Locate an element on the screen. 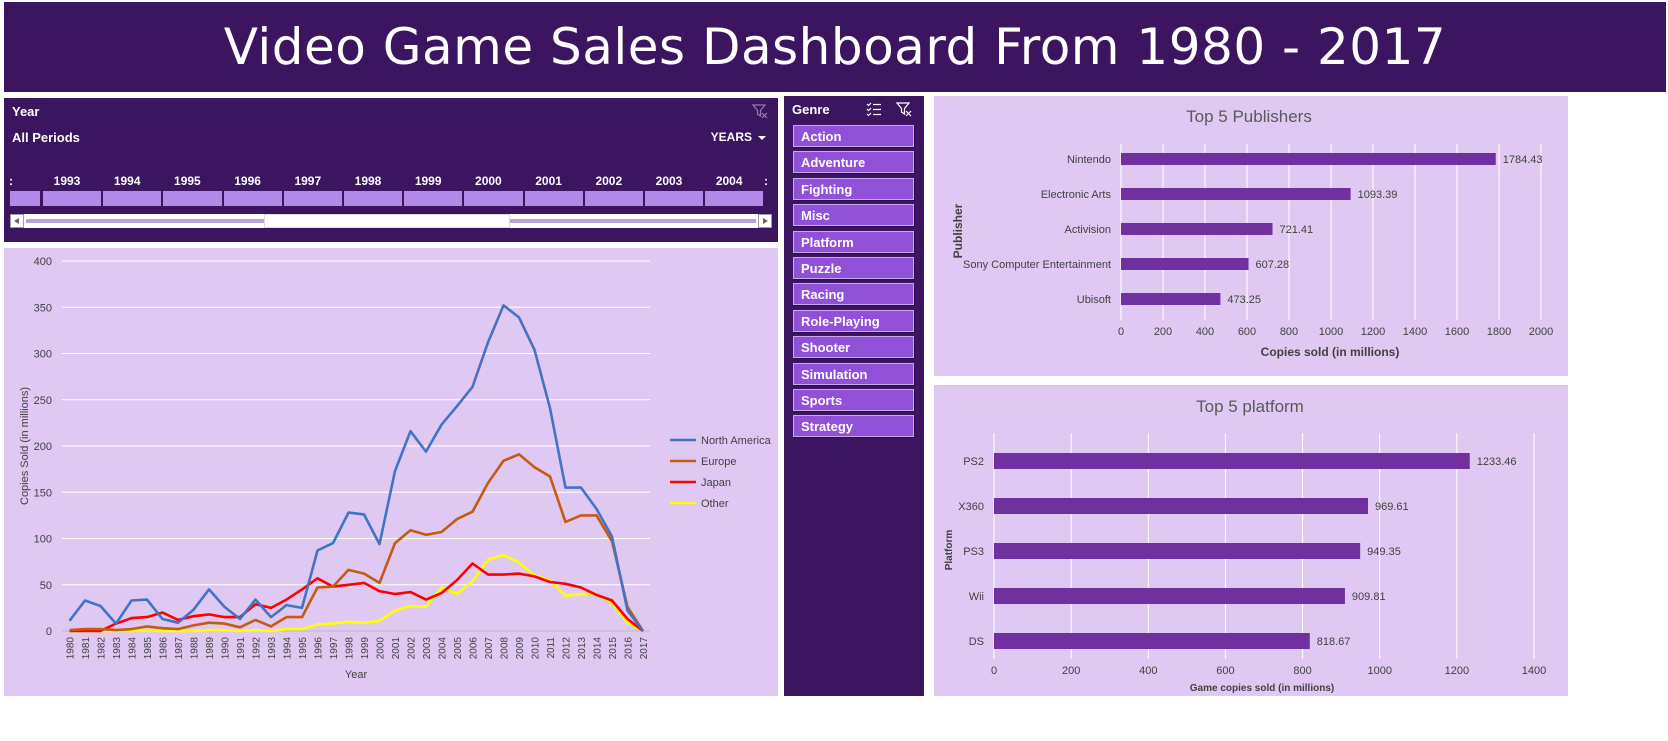 The height and width of the screenshot is (741, 1668). timeline-year-label: 2003 is located at coordinates (669, 181).